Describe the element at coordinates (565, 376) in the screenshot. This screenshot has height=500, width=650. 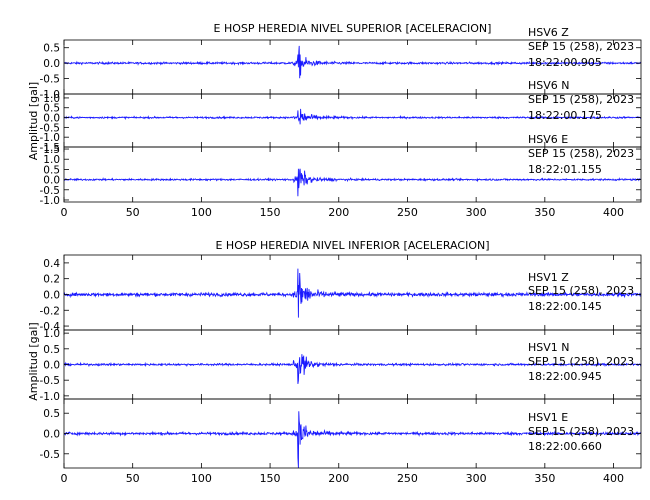
I see `trace-label: 18:22:00.945` at that location.